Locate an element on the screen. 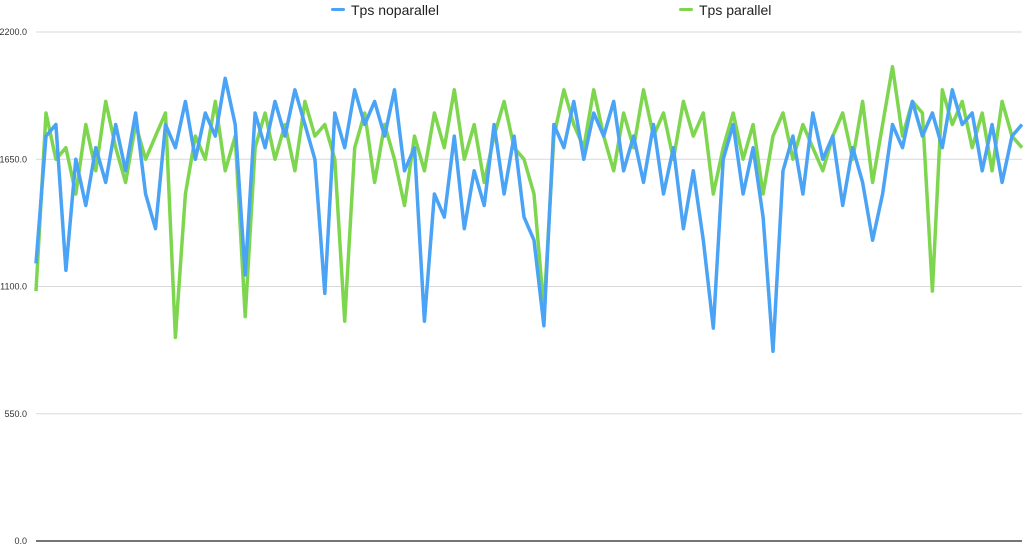 The image size is (1024, 546). y-axis: 0.0 550.0 1100.0 1650.0 2200.0 is located at coordinates (13, 286).